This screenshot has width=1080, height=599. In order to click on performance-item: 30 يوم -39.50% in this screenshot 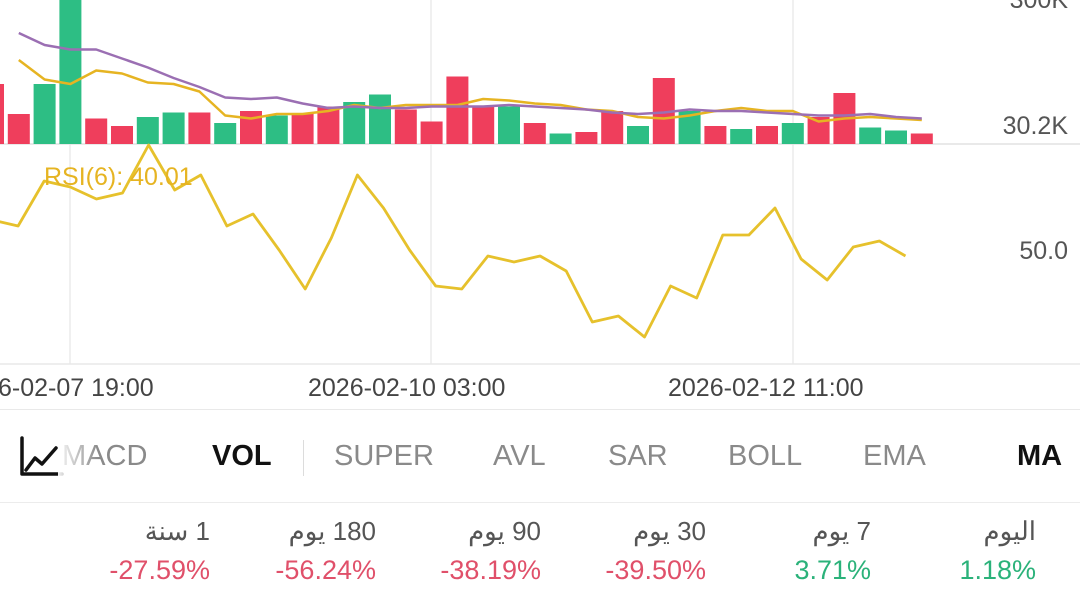, I will do `click(621, 549)`.